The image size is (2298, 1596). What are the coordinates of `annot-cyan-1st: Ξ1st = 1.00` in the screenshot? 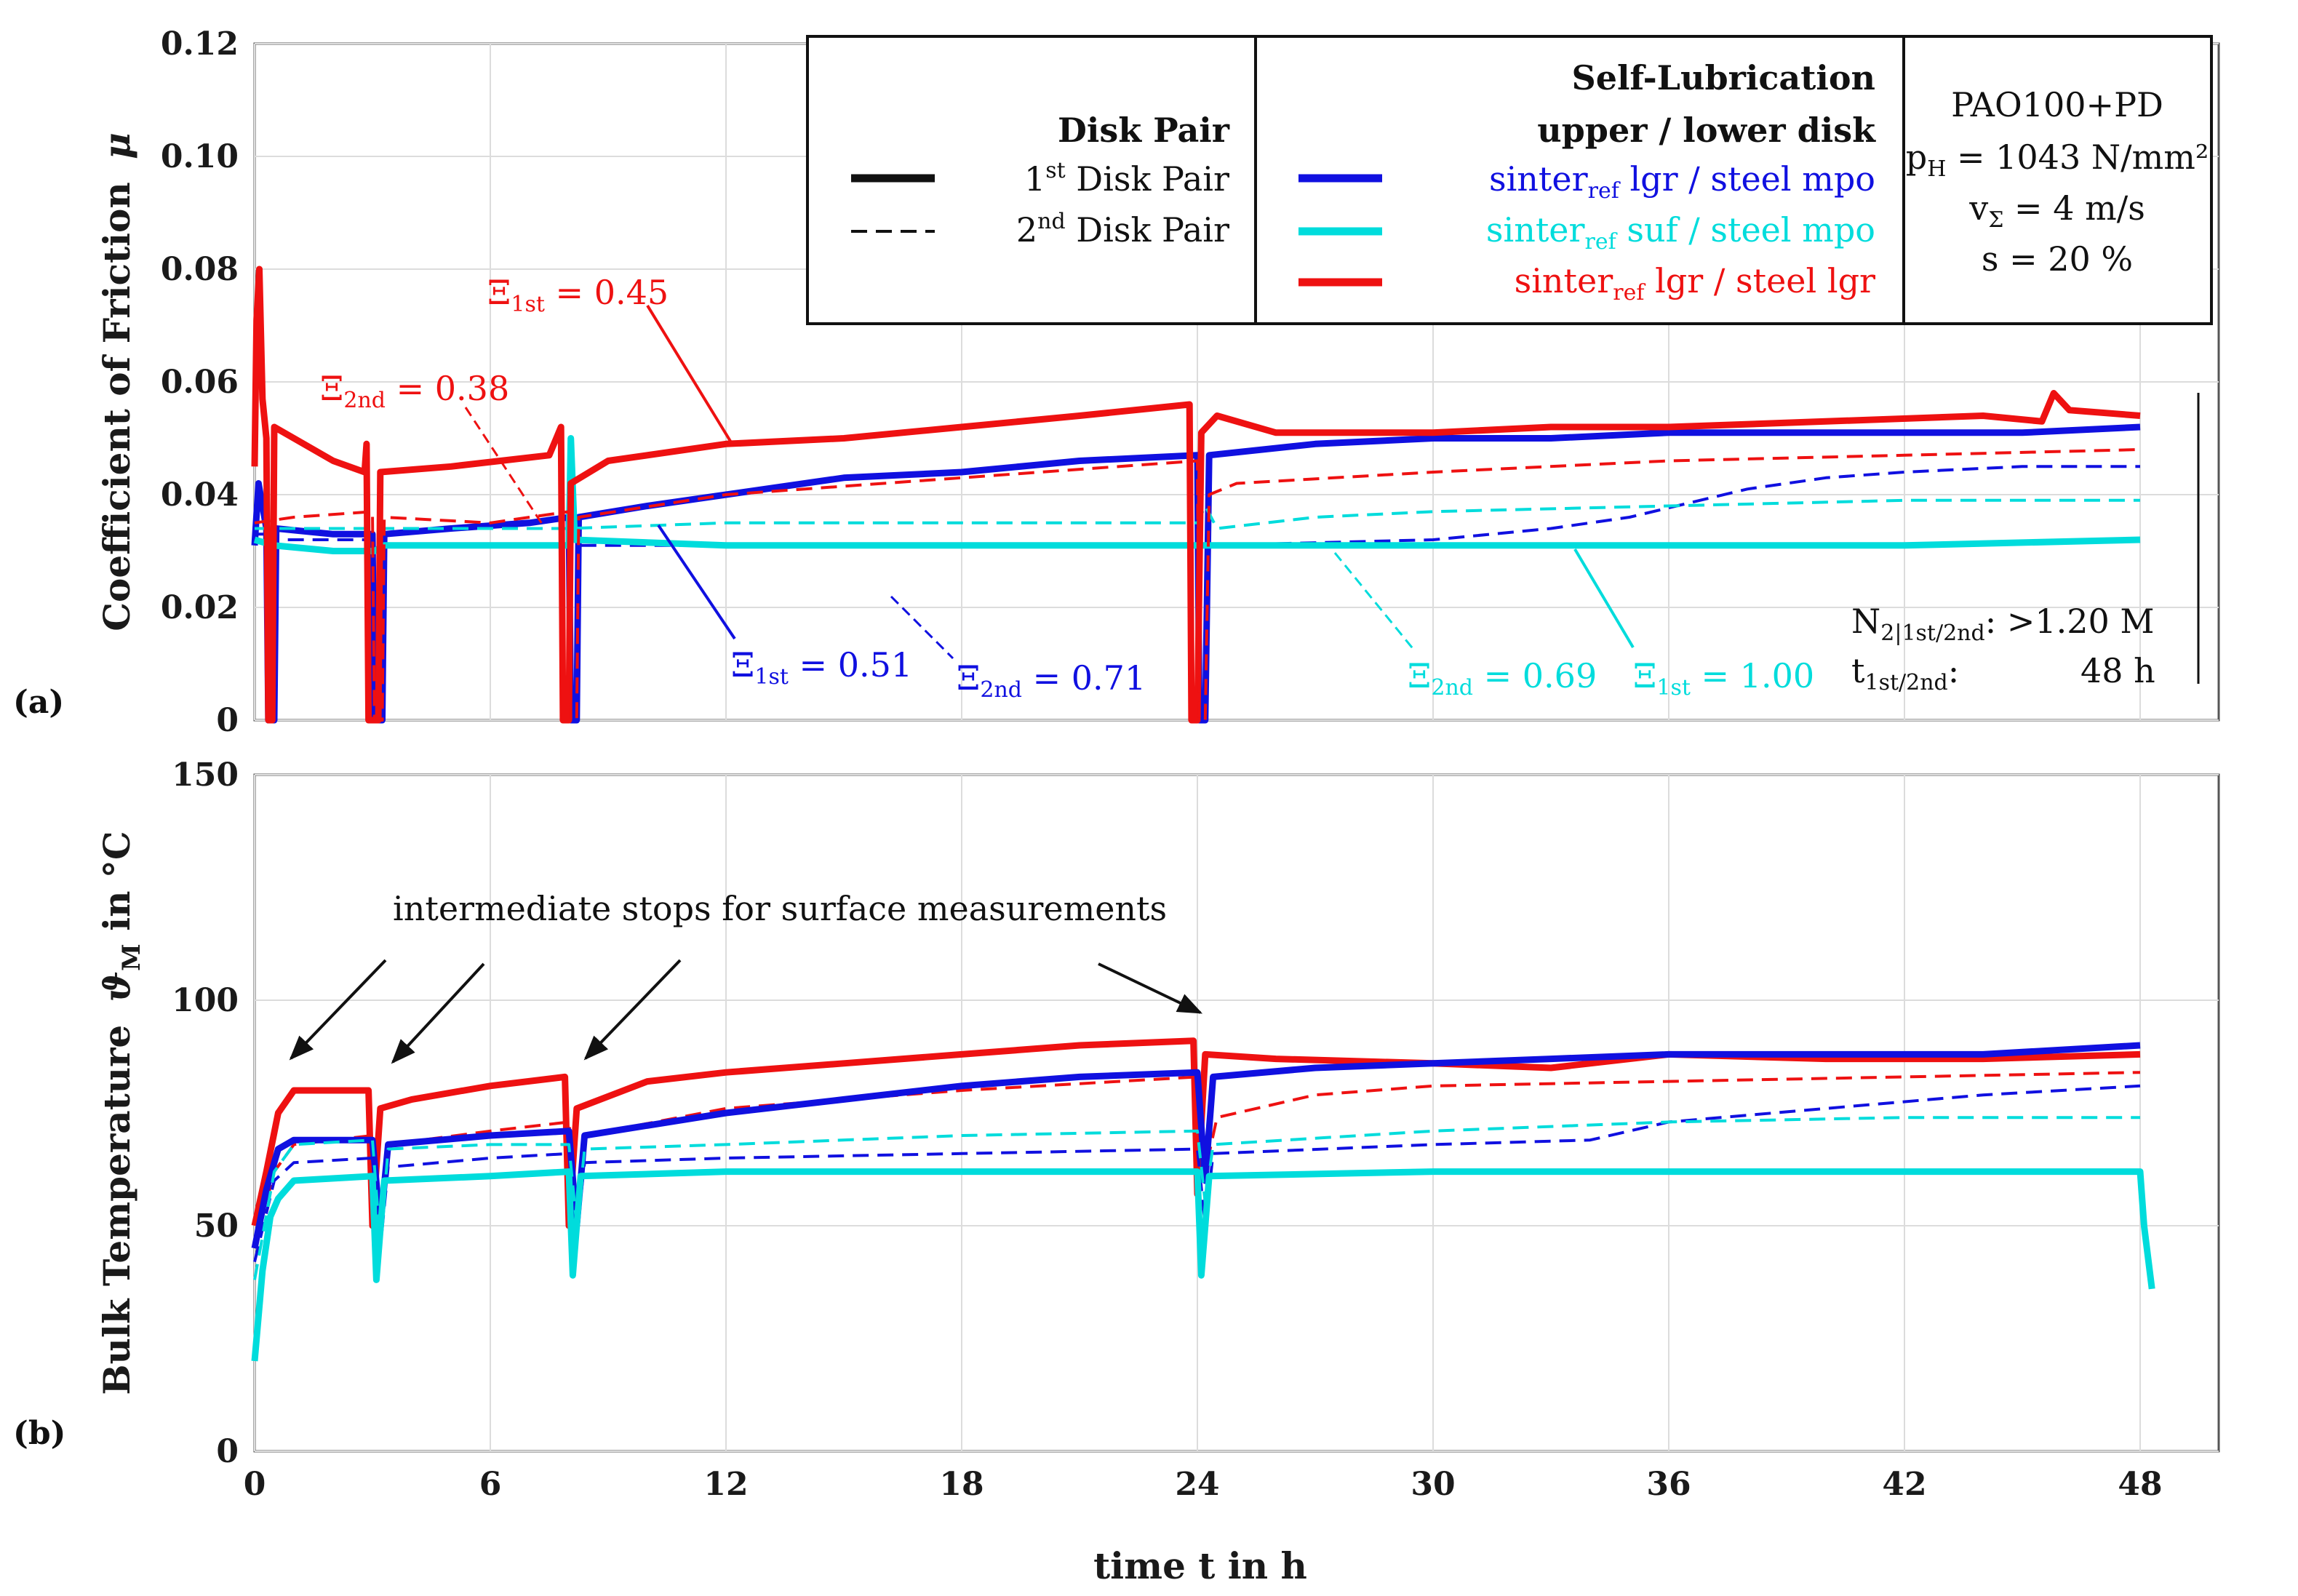 It's located at (1723, 678).